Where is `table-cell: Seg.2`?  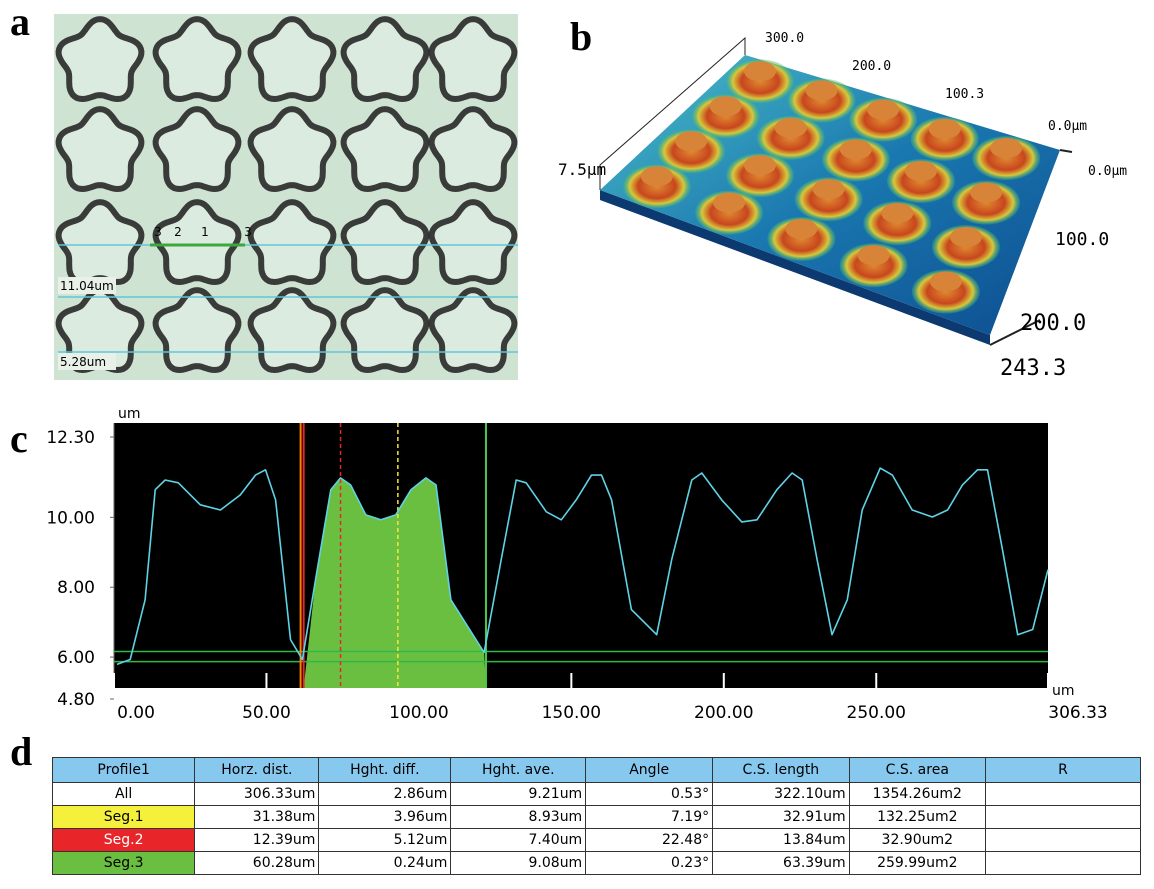
table-cell: Seg.2 is located at coordinates (123, 840).